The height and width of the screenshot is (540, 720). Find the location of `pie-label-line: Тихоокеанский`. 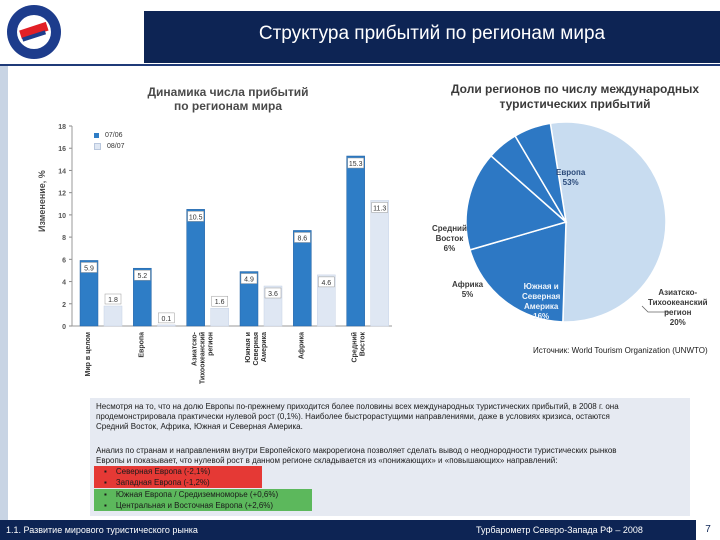

pie-label-line: Тихоокеанский is located at coordinates (678, 302).